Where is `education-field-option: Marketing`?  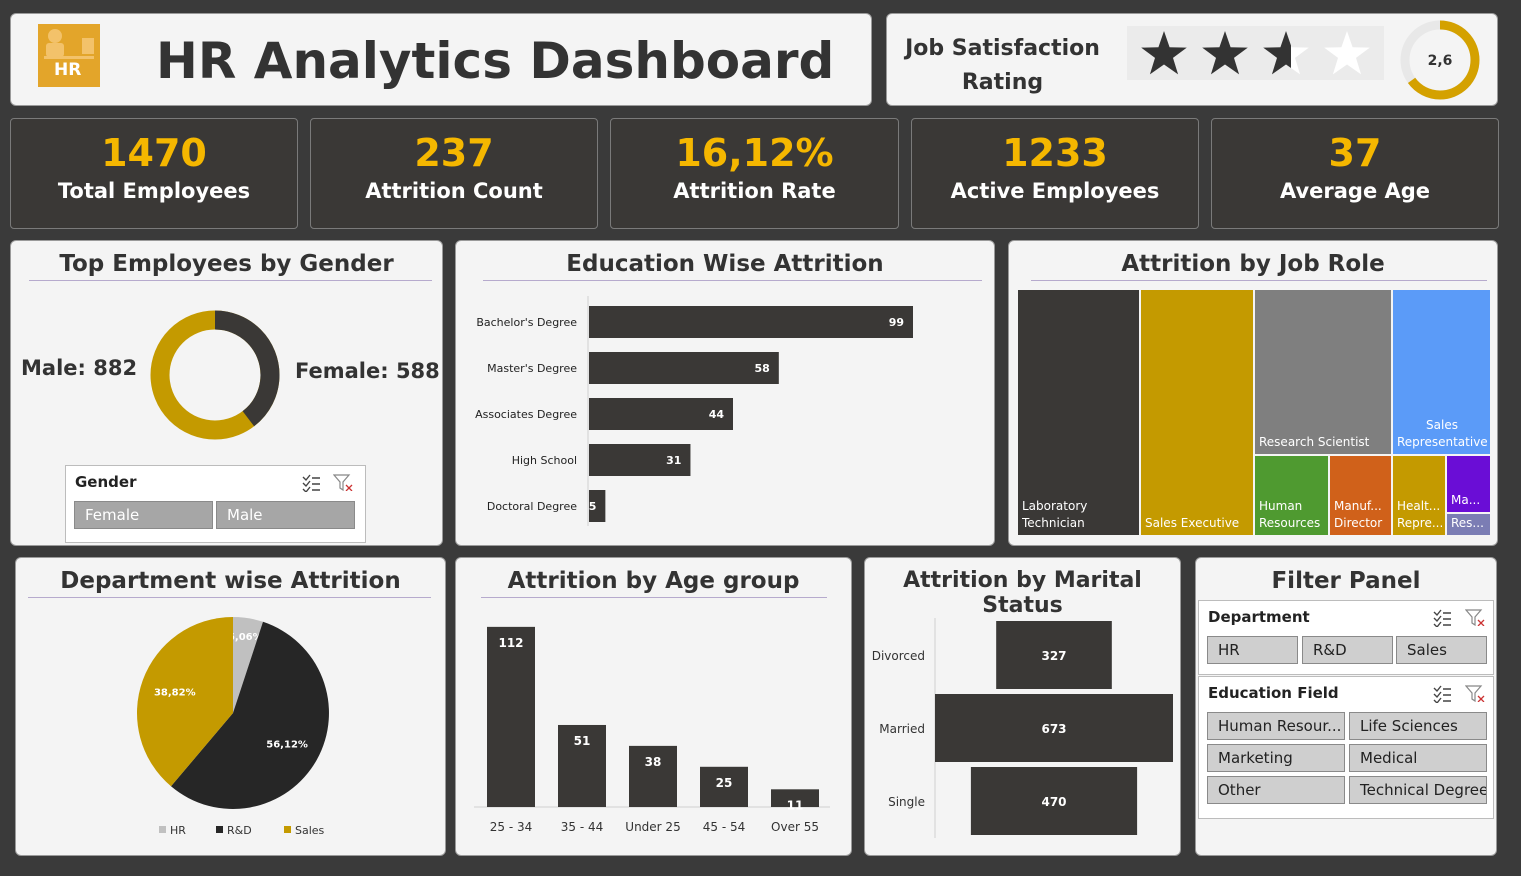 education-field-option: Marketing is located at coordinates (1276, 758).